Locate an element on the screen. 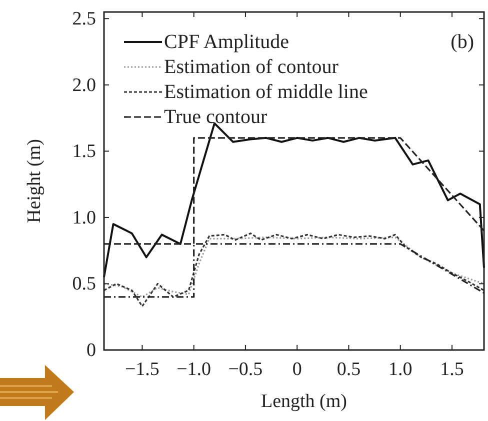  legend-label: True contour is located at coordinates (216, 117).